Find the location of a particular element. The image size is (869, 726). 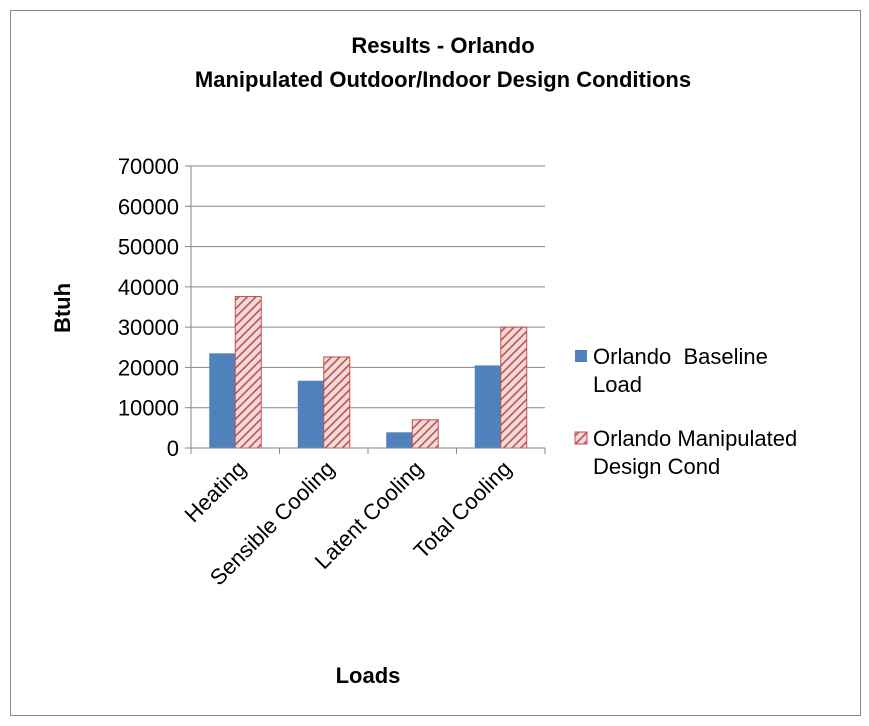

y-tick-label: 20000 is located at coordinates (148, 367).